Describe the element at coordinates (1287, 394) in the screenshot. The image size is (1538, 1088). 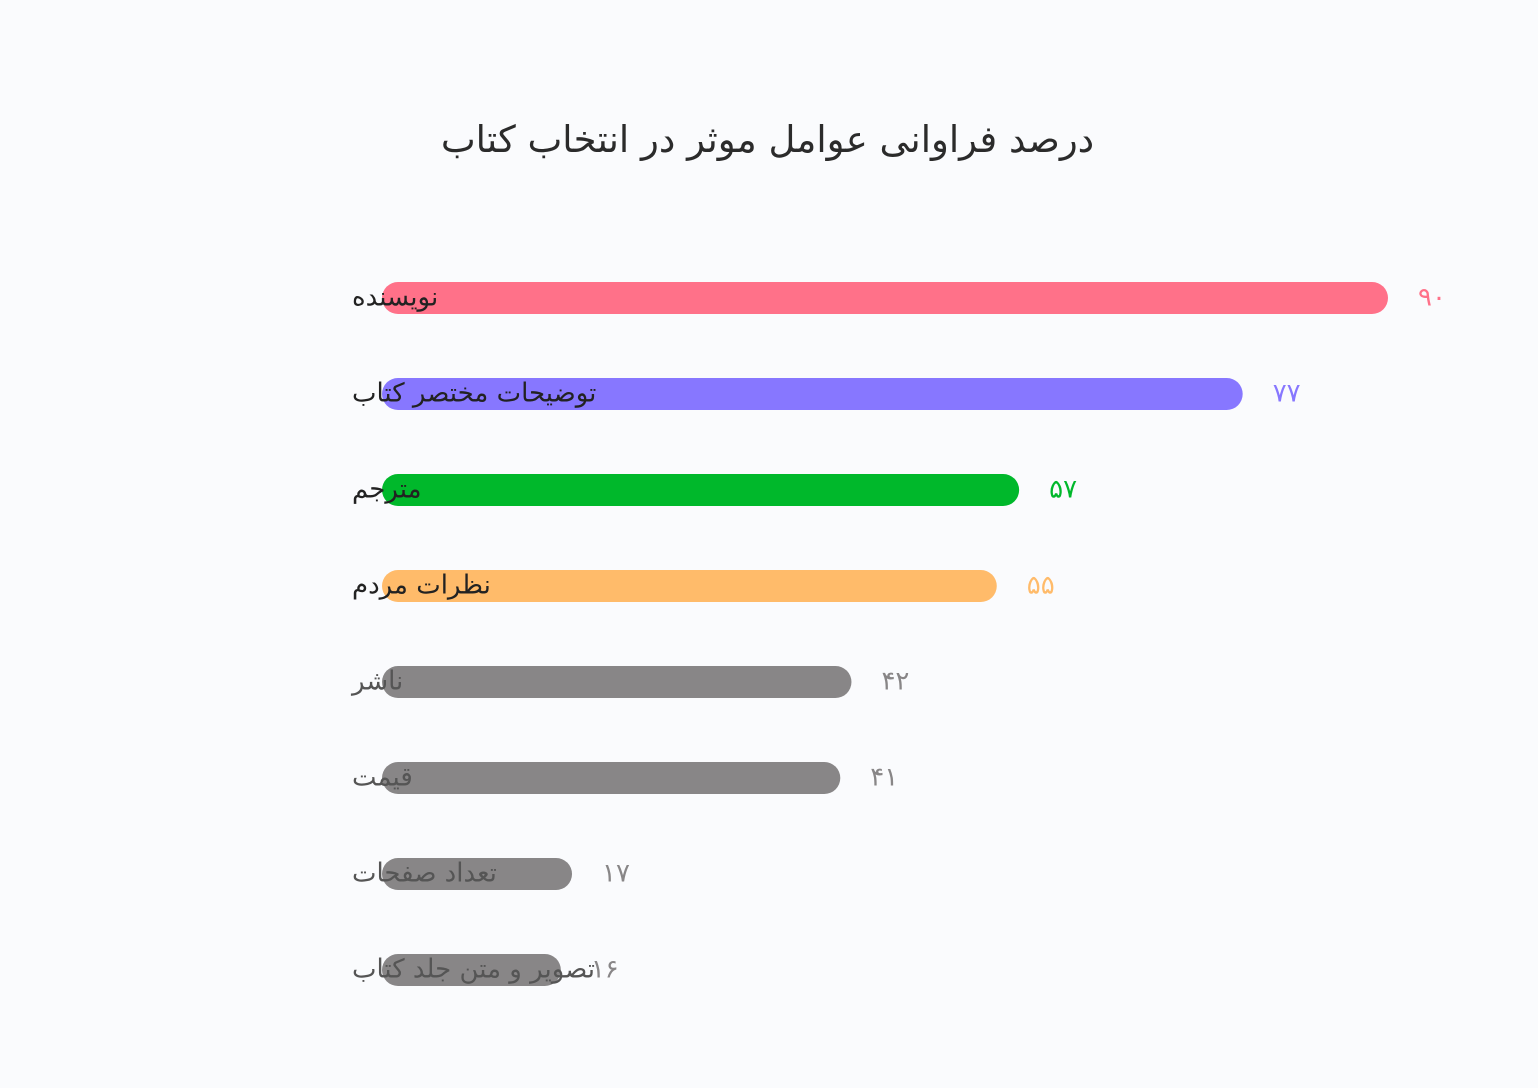
I see `value-label: ۷۷` at that location.